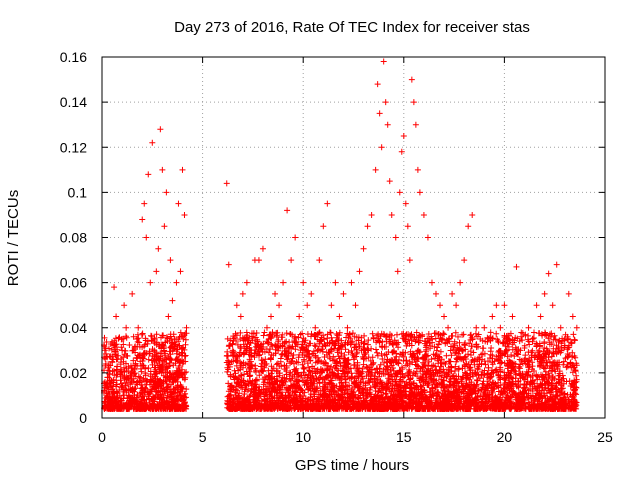 The width and height of the screenshot is (640, 480). I want to click on density-marks, so click(340, 370).